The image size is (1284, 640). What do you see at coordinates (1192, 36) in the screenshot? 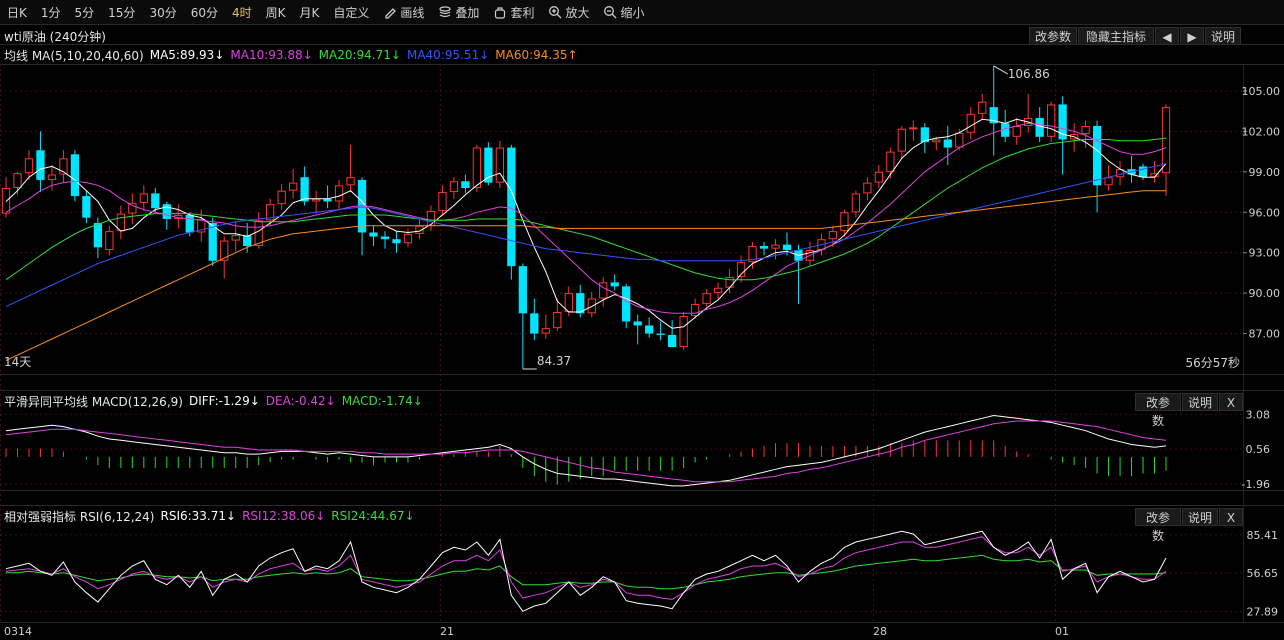
I see `title-btn-3: ▶` at bounding box center [1192, 36].